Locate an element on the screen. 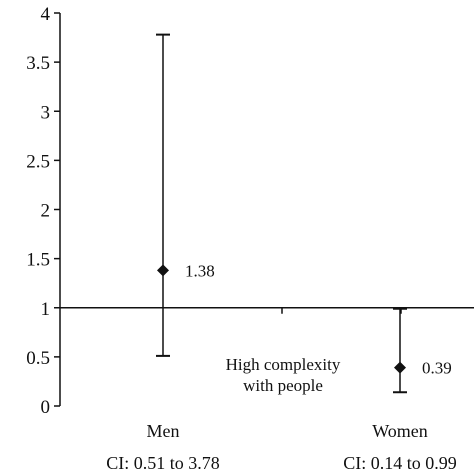 Image resolution: width=474 pixels, height=474 pixels. point-value-label: 0.39 is located at coordinates (437, 368).